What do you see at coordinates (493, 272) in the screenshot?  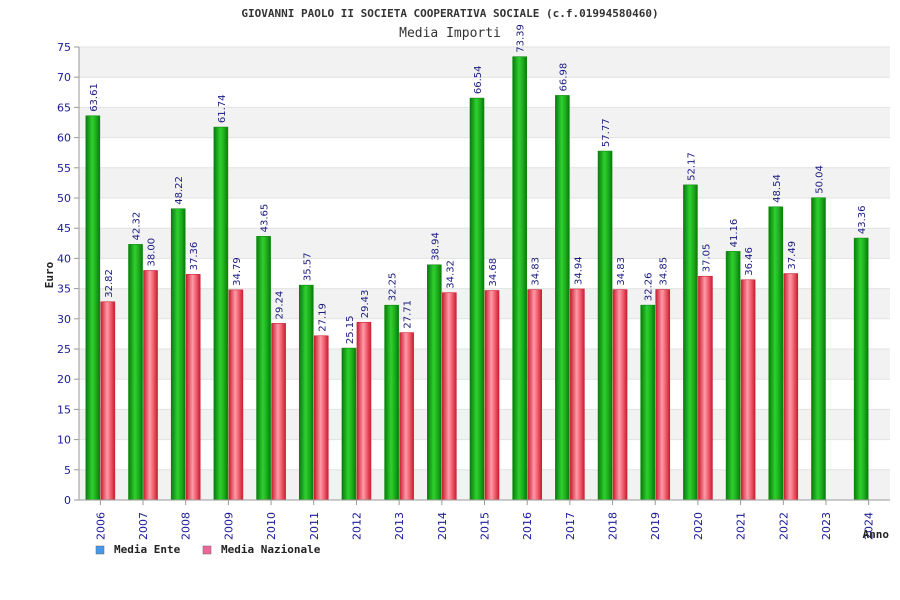 I see `data-label: 34.68` at bounding box center [493, 272].